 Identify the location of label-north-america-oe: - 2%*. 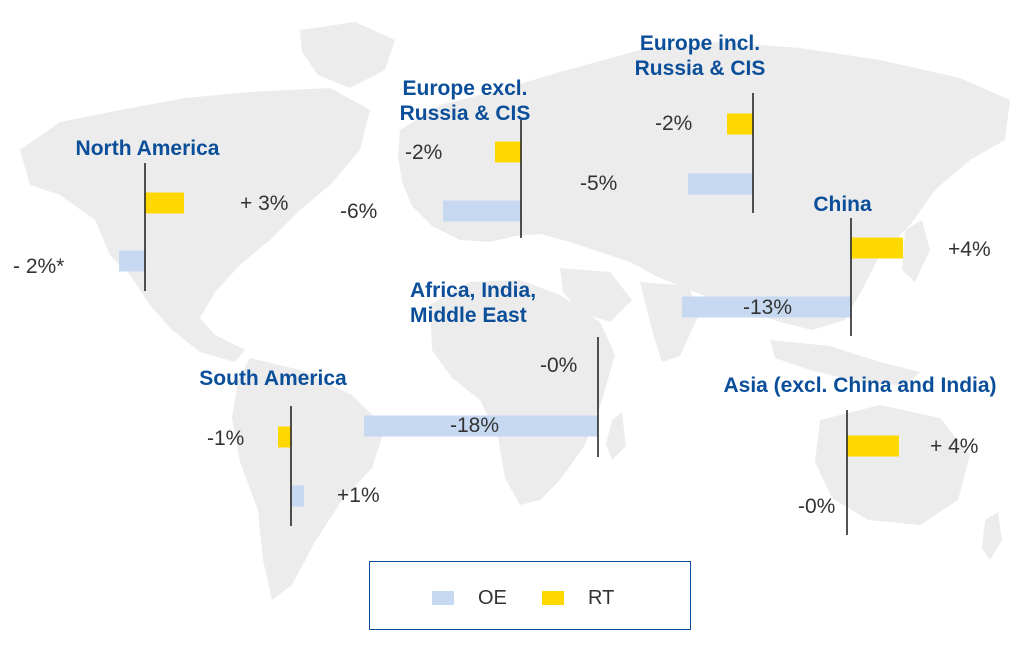
(39, 266).